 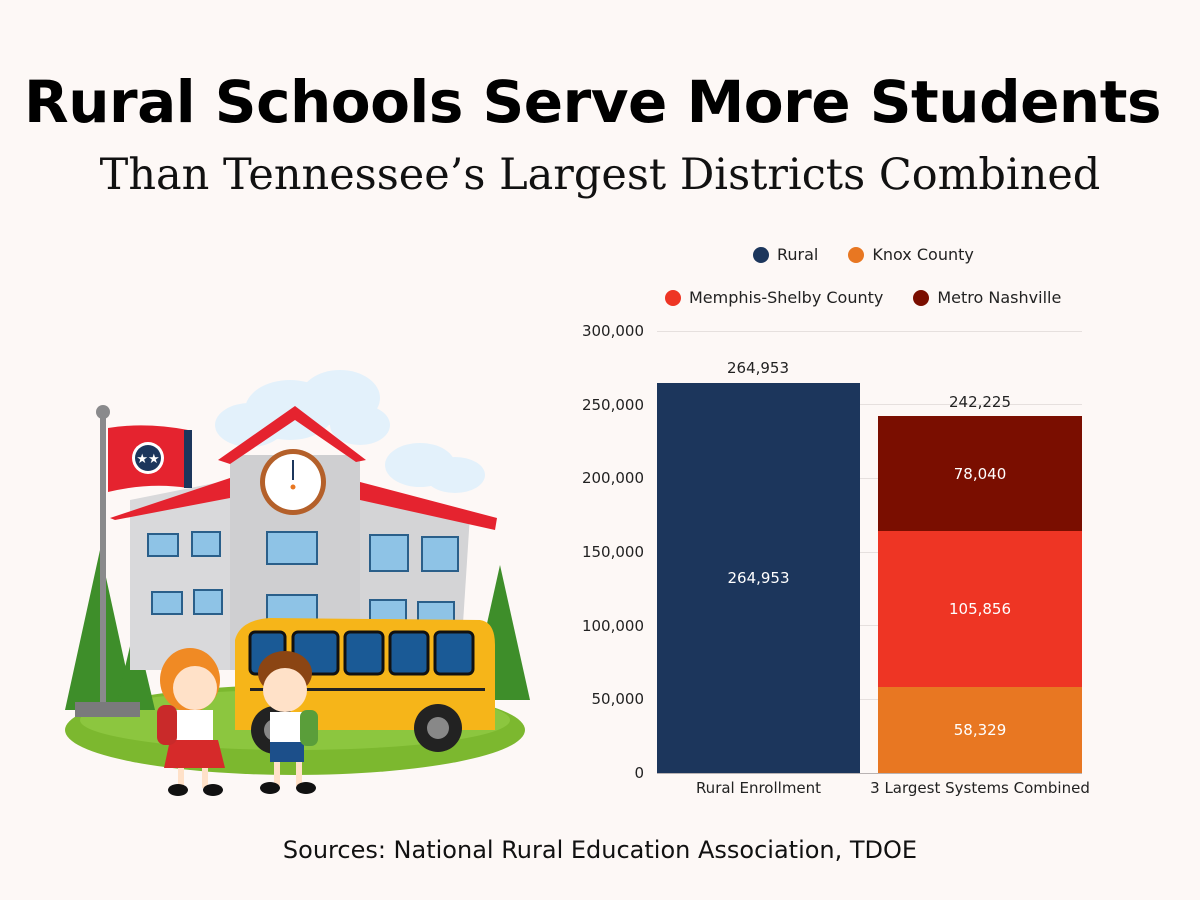 I want to click on legend-item-knox: Knox County, so click(x=911, y=254).